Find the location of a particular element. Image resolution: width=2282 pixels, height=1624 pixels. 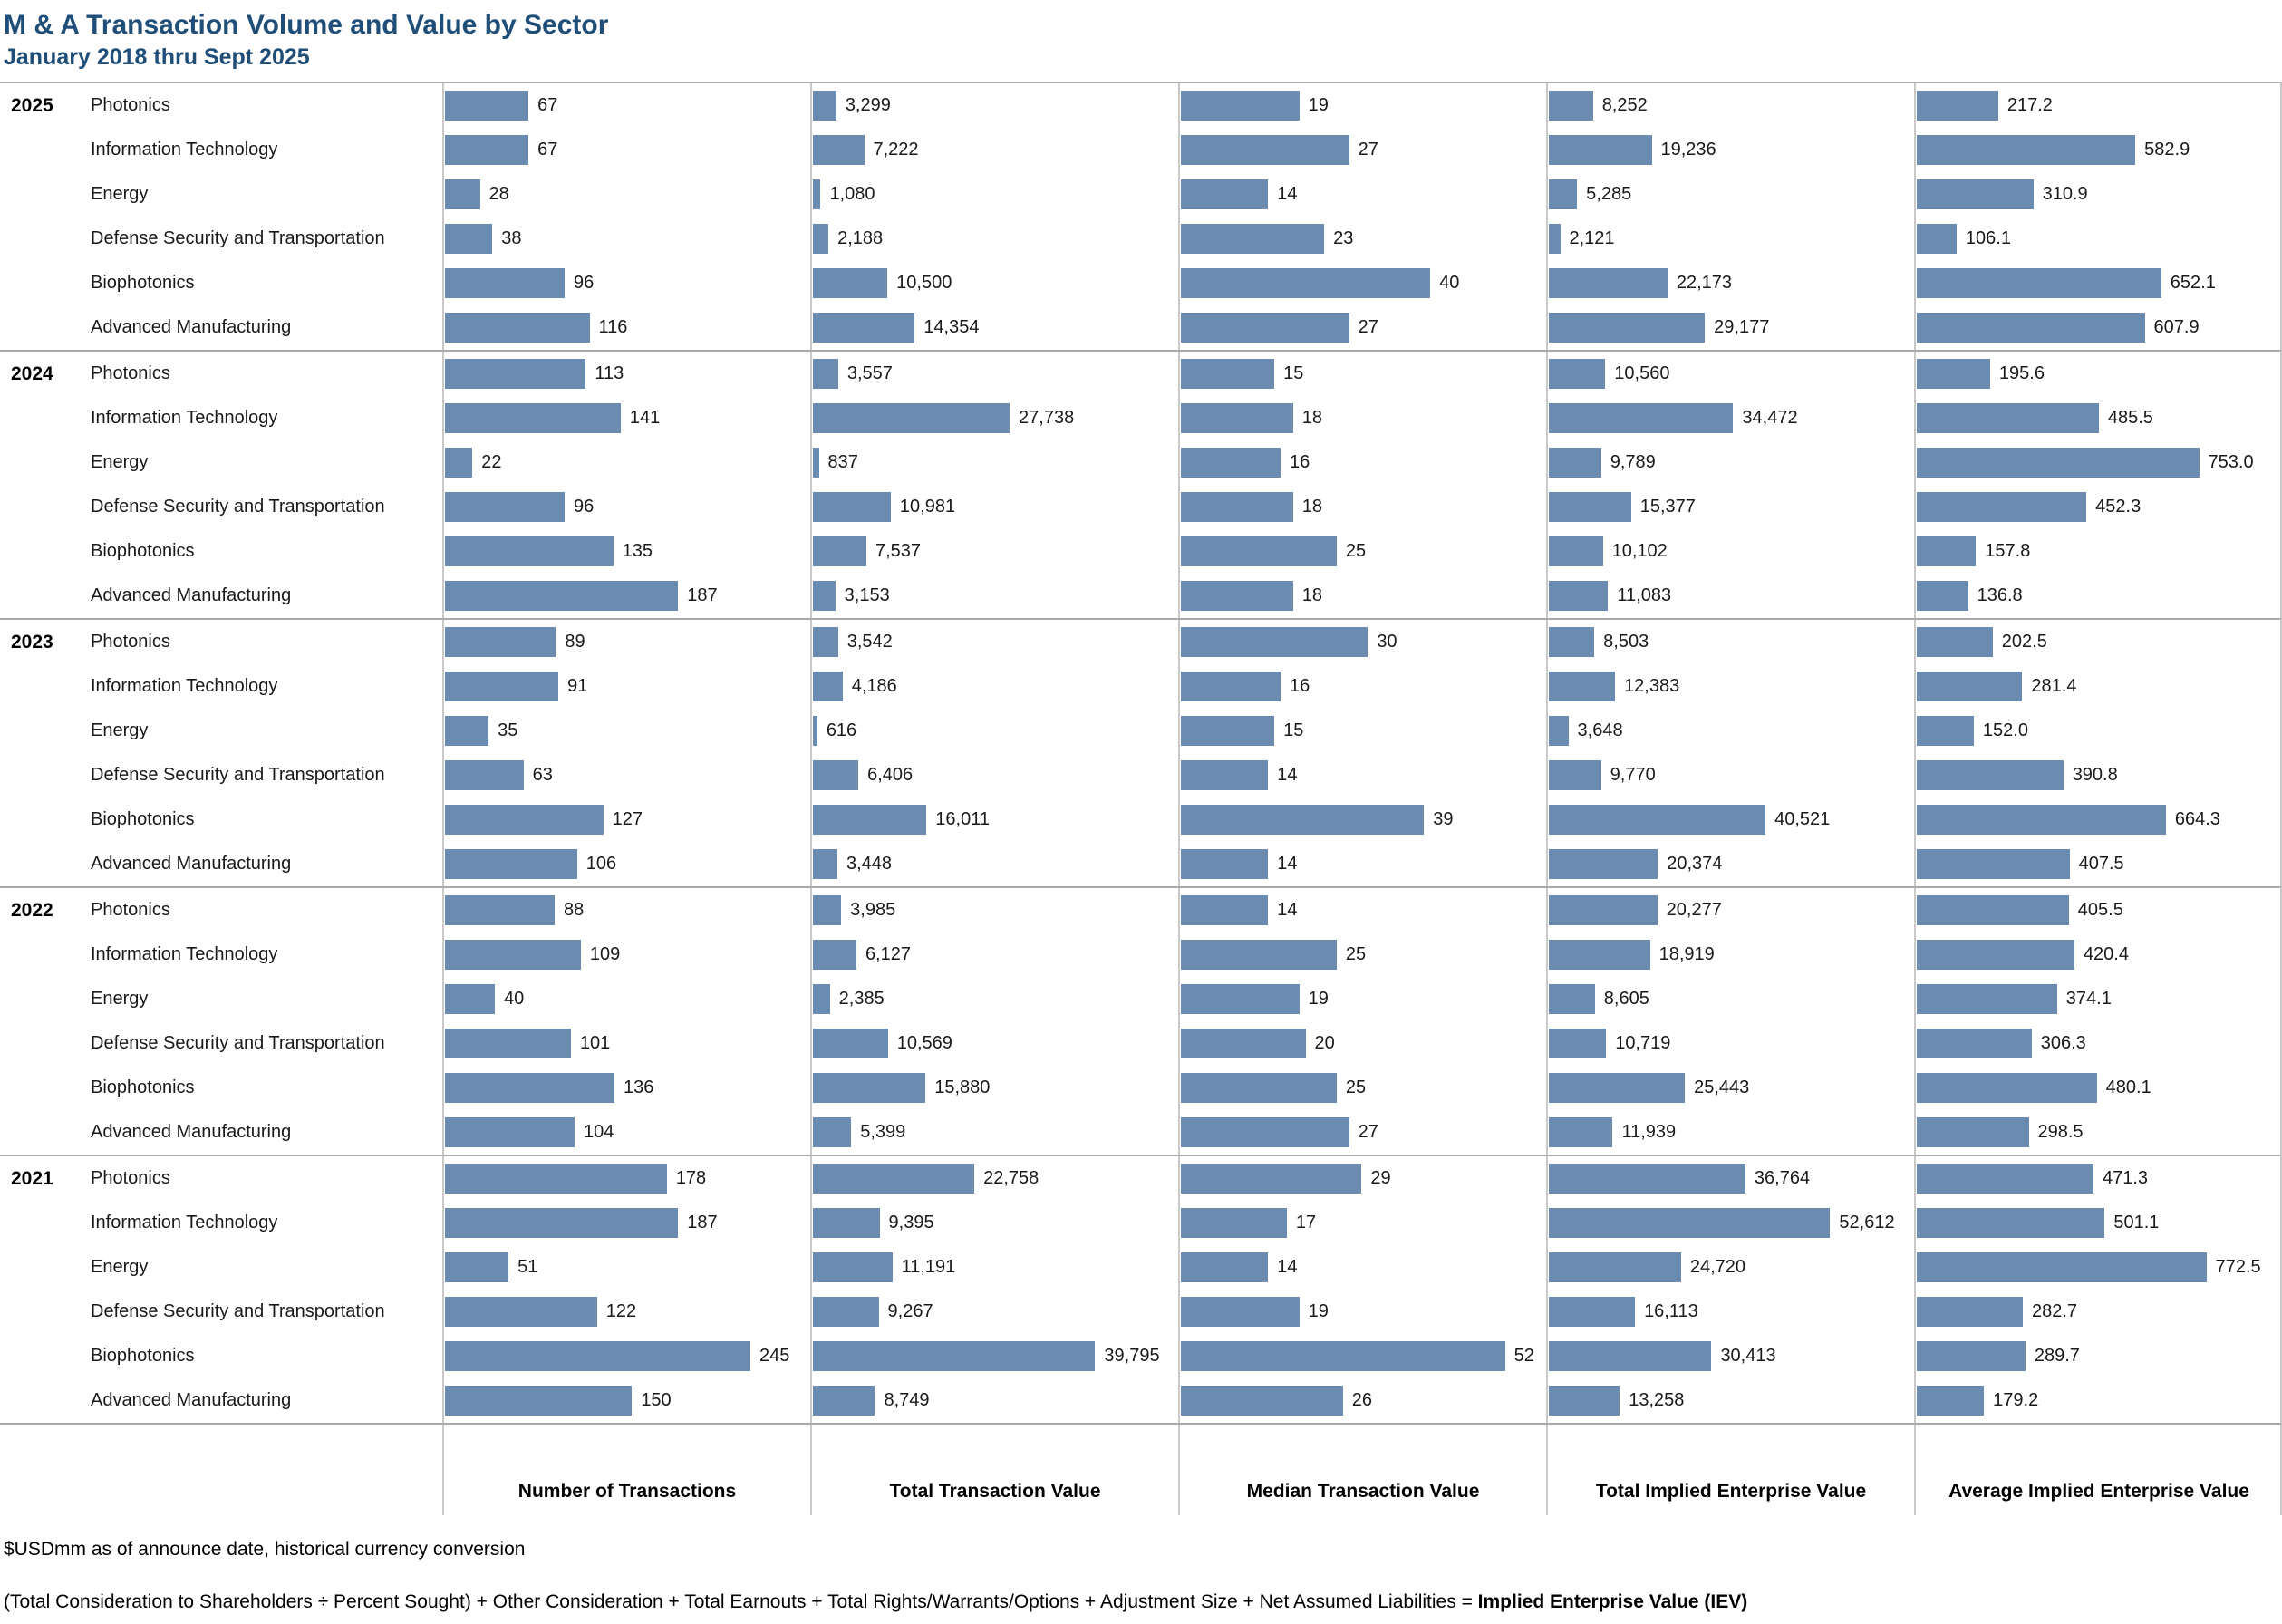

bar-value-label: 29 is located at coordinates (1380, 1178).